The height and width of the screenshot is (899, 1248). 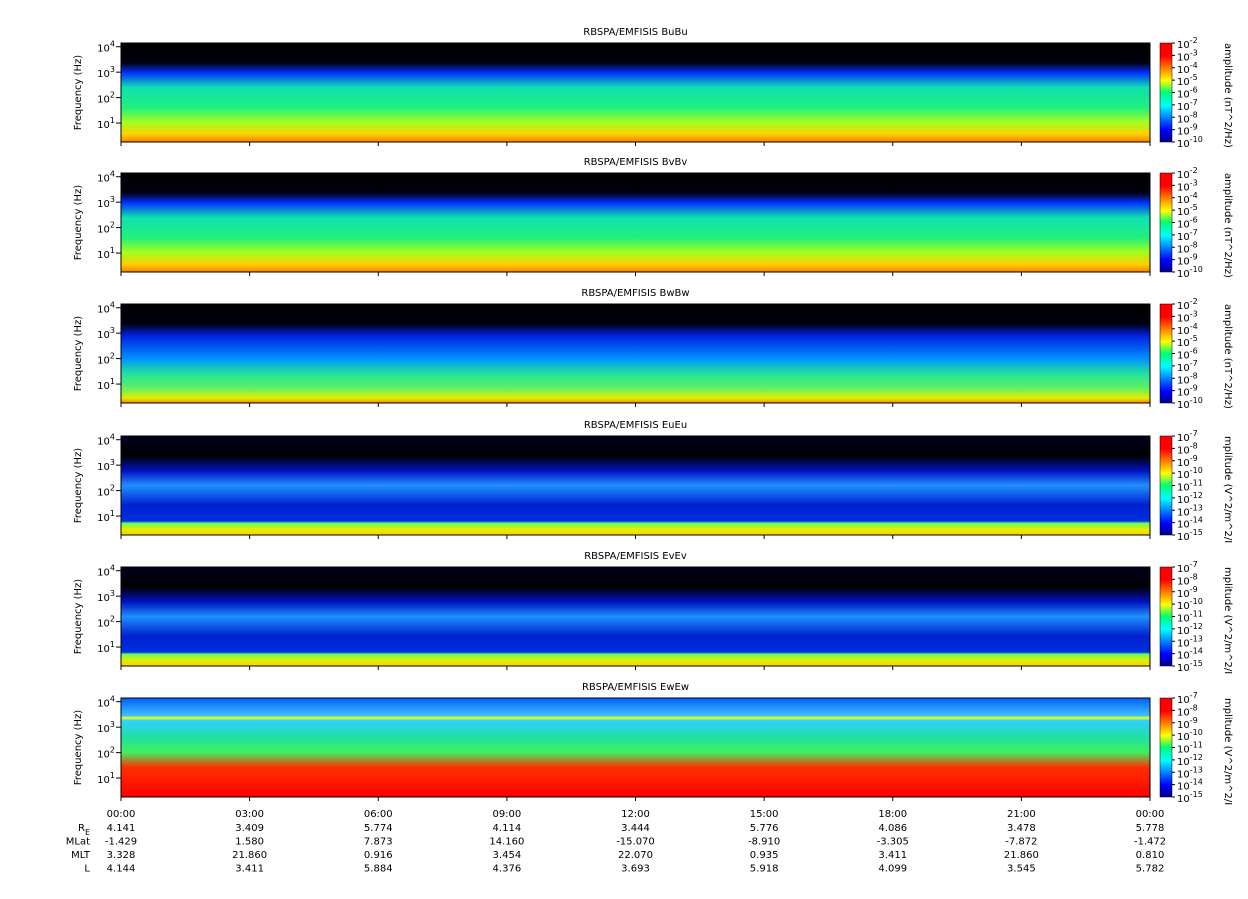 I want to click on ephemeris-value: 22.070, so click(x=635, y=855).